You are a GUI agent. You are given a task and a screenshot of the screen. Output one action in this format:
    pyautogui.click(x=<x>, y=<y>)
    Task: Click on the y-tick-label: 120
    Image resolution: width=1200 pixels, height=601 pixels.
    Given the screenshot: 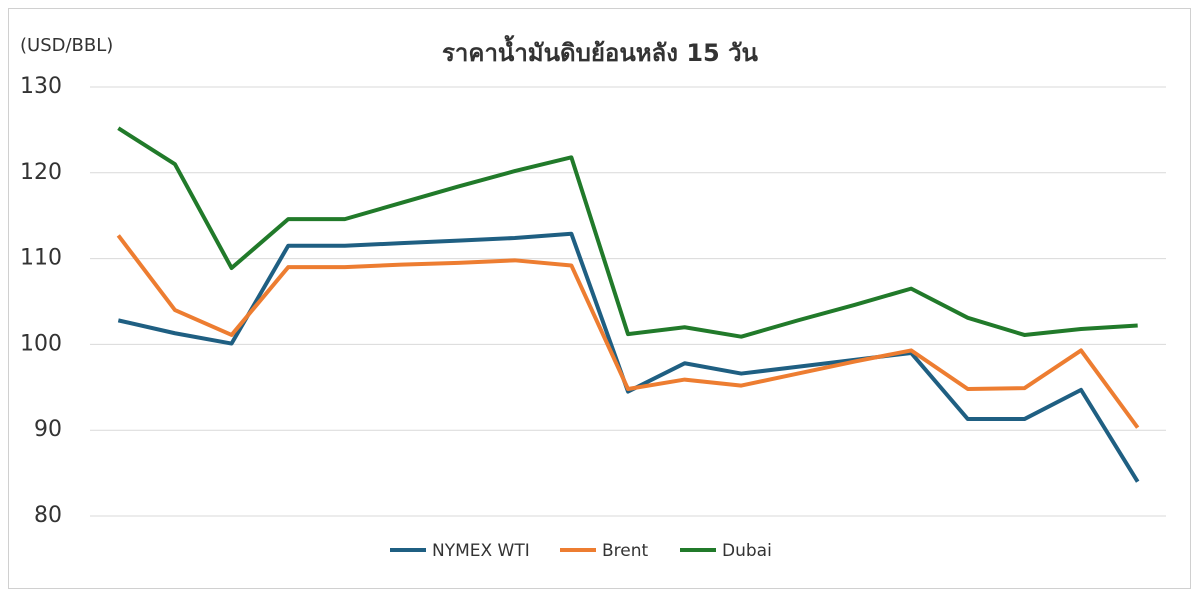 What is the action you would take?
    pyautogui.click(x=41, y=172)
    